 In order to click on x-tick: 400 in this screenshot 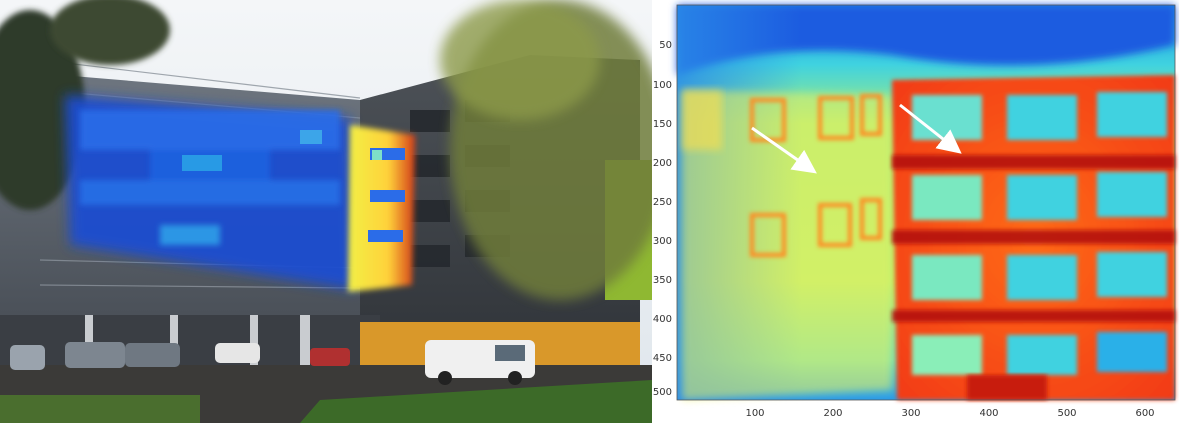, I will do `click(988, 413)`.